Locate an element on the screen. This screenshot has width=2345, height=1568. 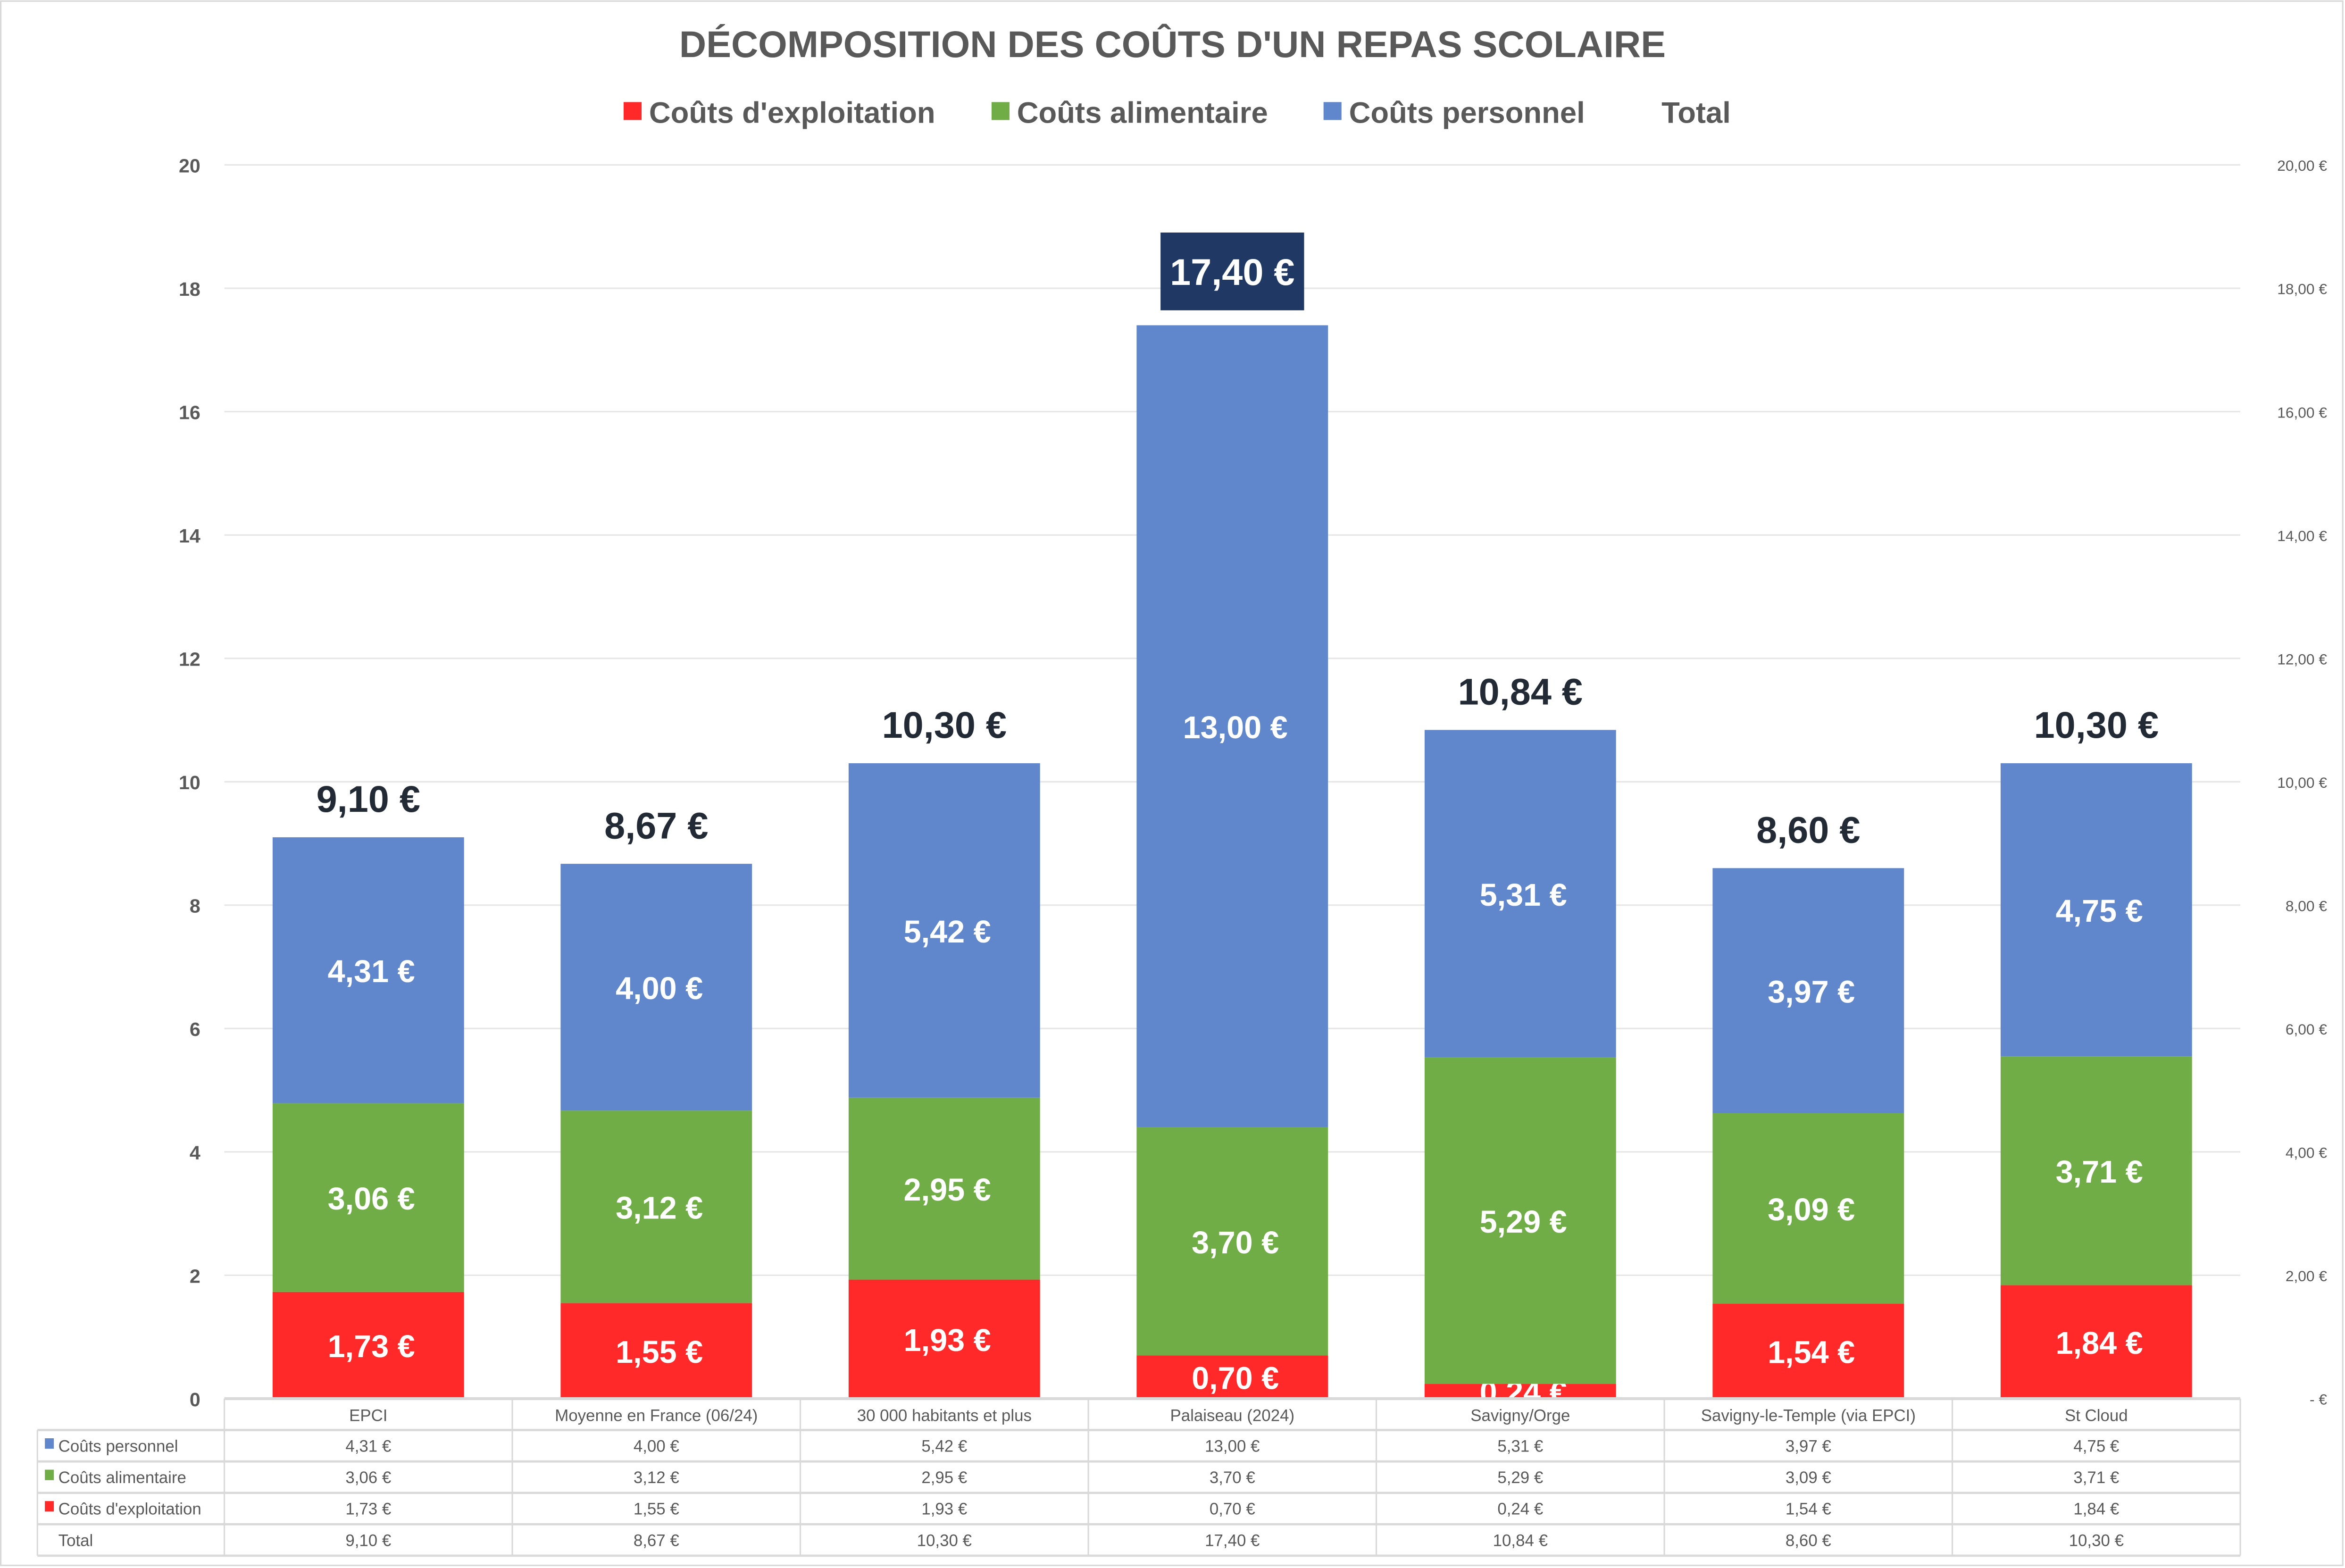
table-cell: 3,70 € is located at coordinates (1232, 1477).